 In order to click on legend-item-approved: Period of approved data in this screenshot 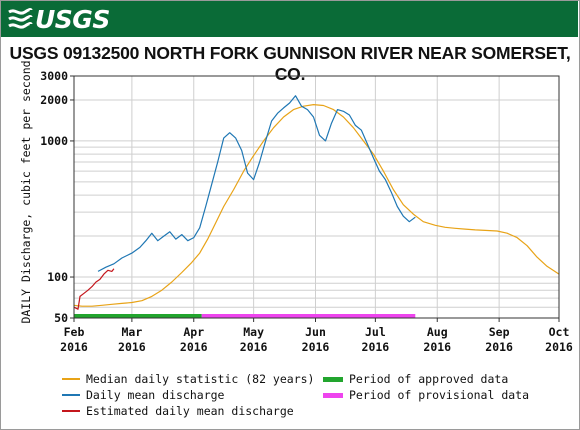, I will do `click(415, 379)`.